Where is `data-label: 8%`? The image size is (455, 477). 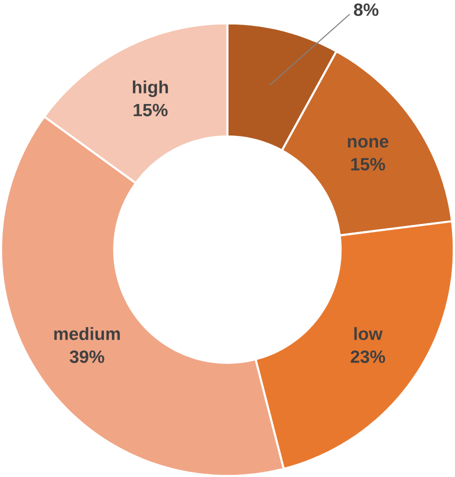
data-label: 8% is located at coordinates (366, 9).